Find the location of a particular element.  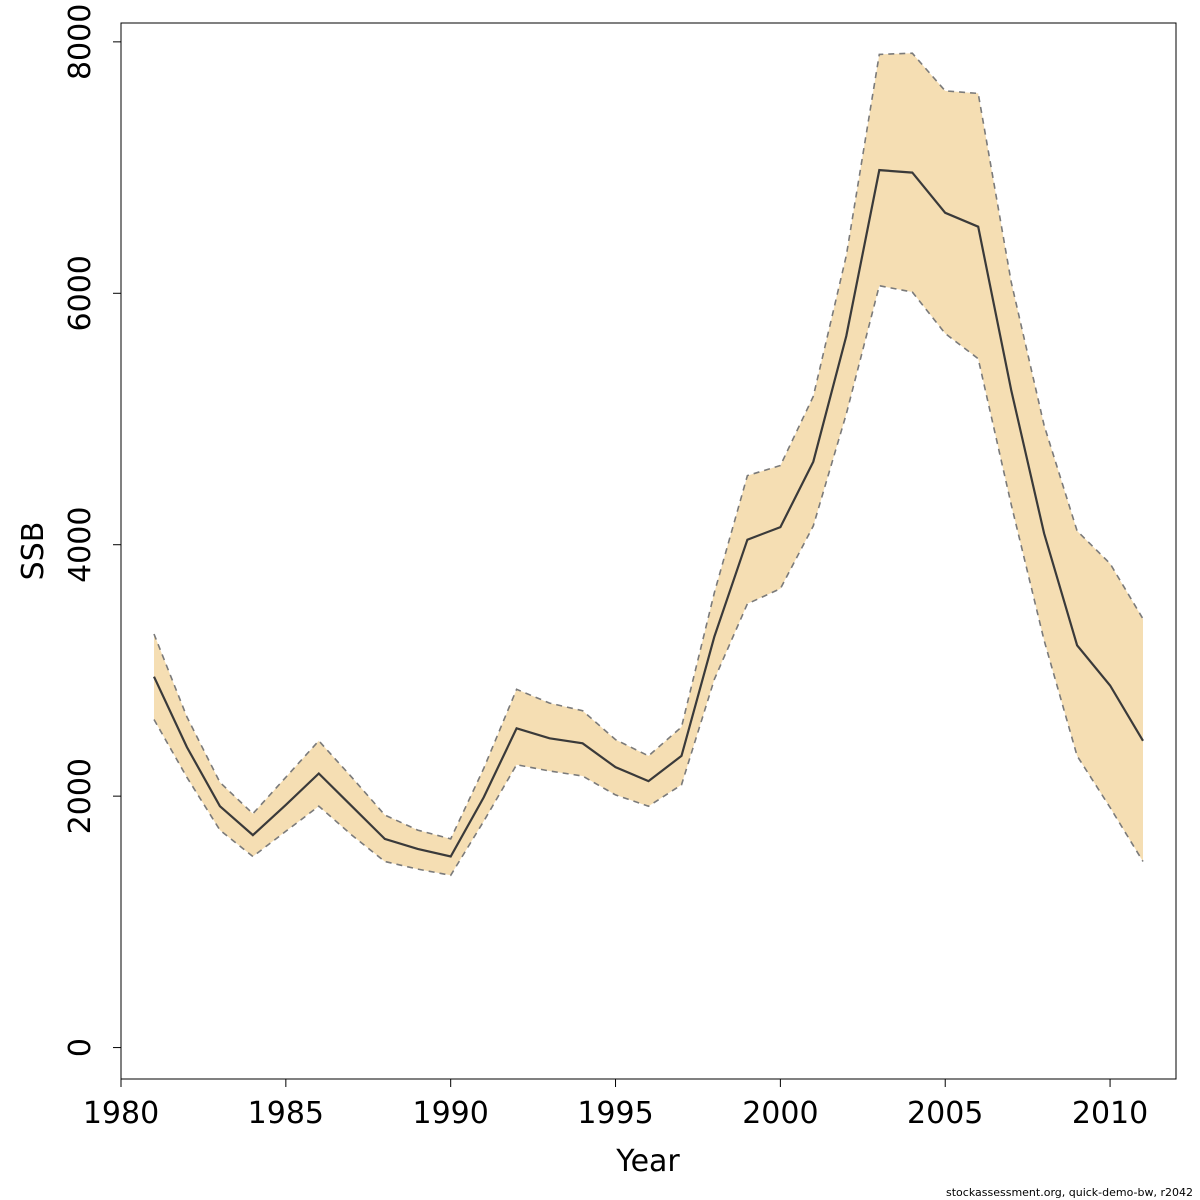

y-tick-label: 8000 is located at coordinates (80, 42).